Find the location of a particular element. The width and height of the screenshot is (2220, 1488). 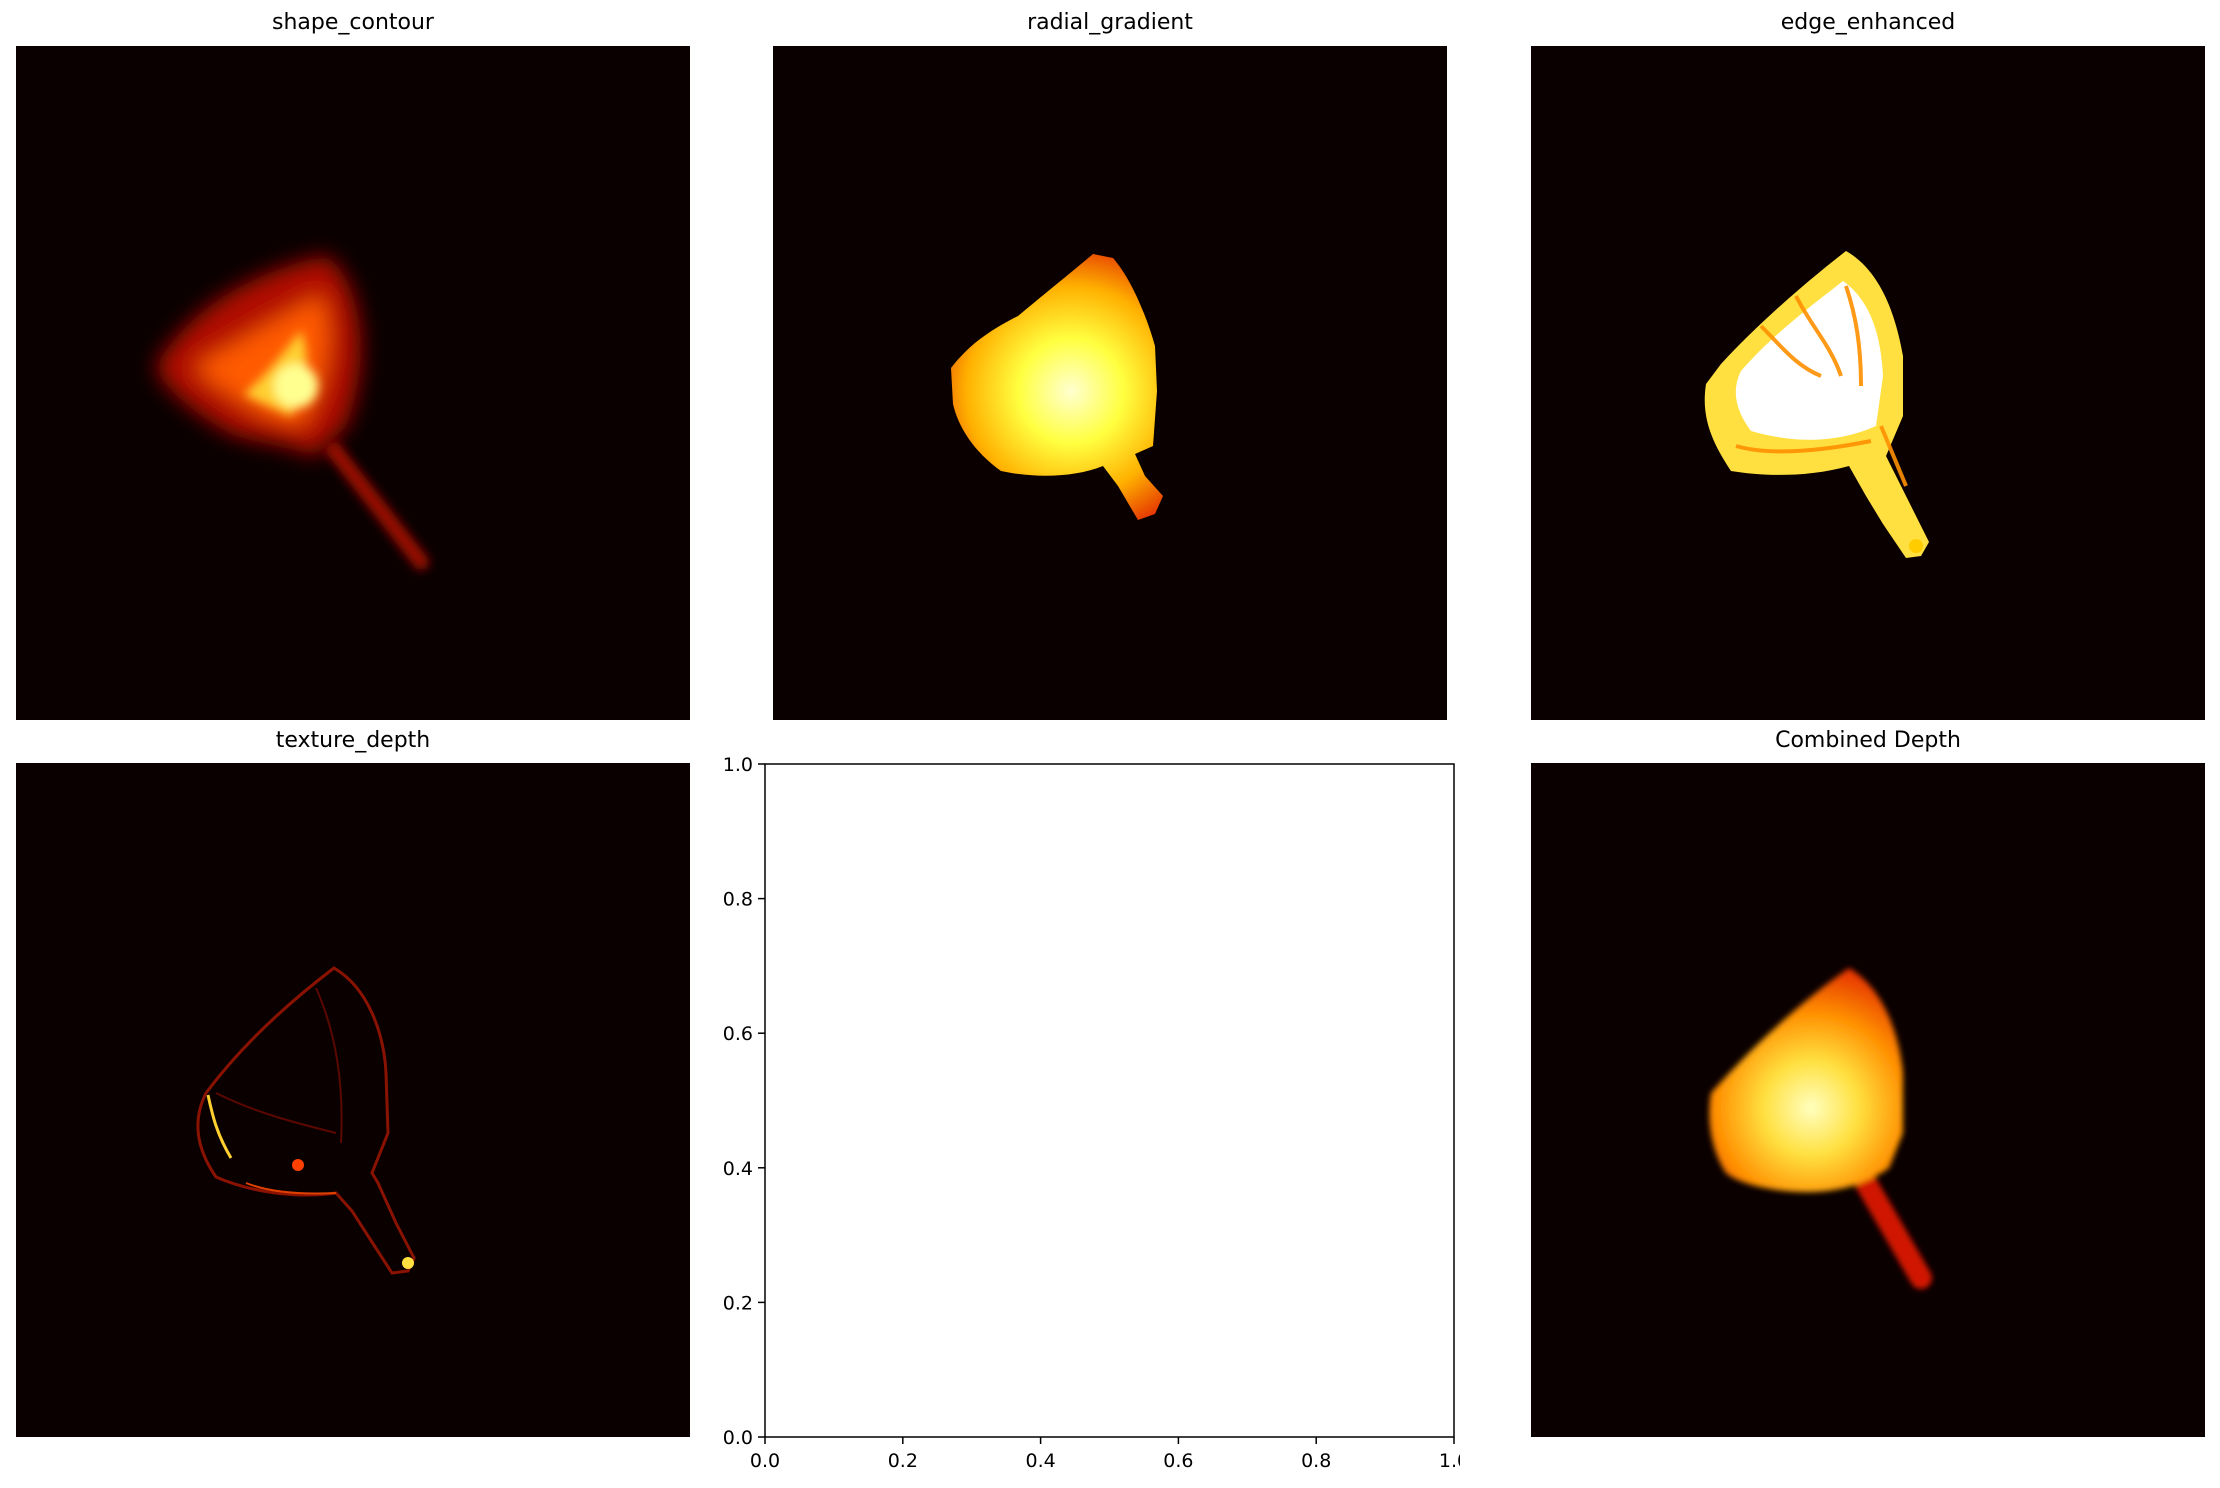

heatmap-edge-enhanced is located at coordinates (1868, 383).